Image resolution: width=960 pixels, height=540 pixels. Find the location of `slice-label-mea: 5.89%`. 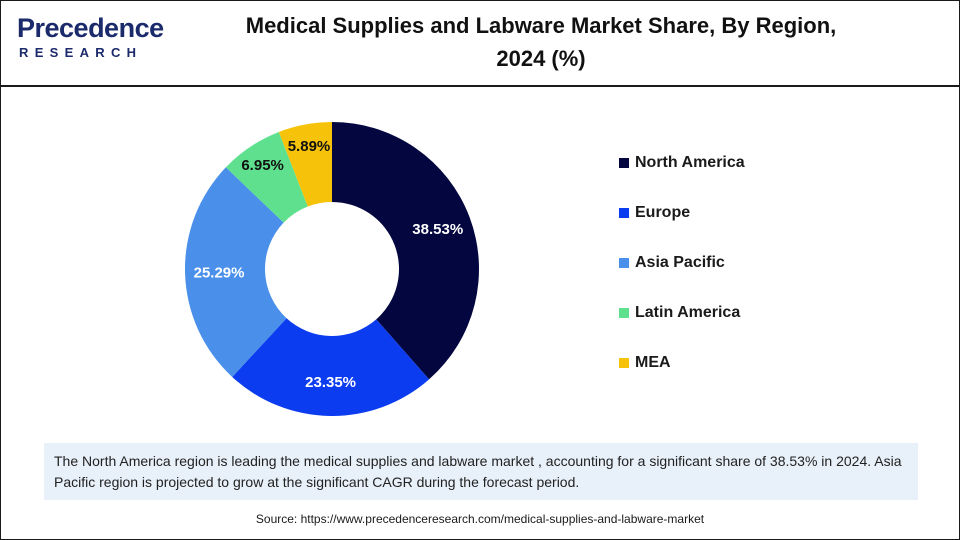

slice-label-mea: 5.89% is located at coordinates (309, 146).